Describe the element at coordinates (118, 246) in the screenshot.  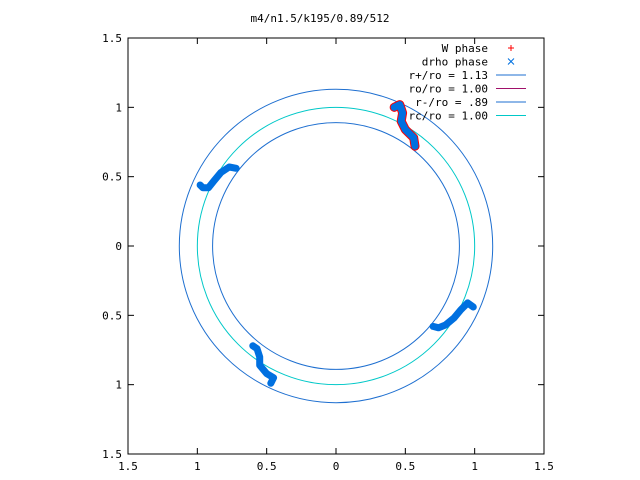
I see `y-tick-label: 0` at that location.